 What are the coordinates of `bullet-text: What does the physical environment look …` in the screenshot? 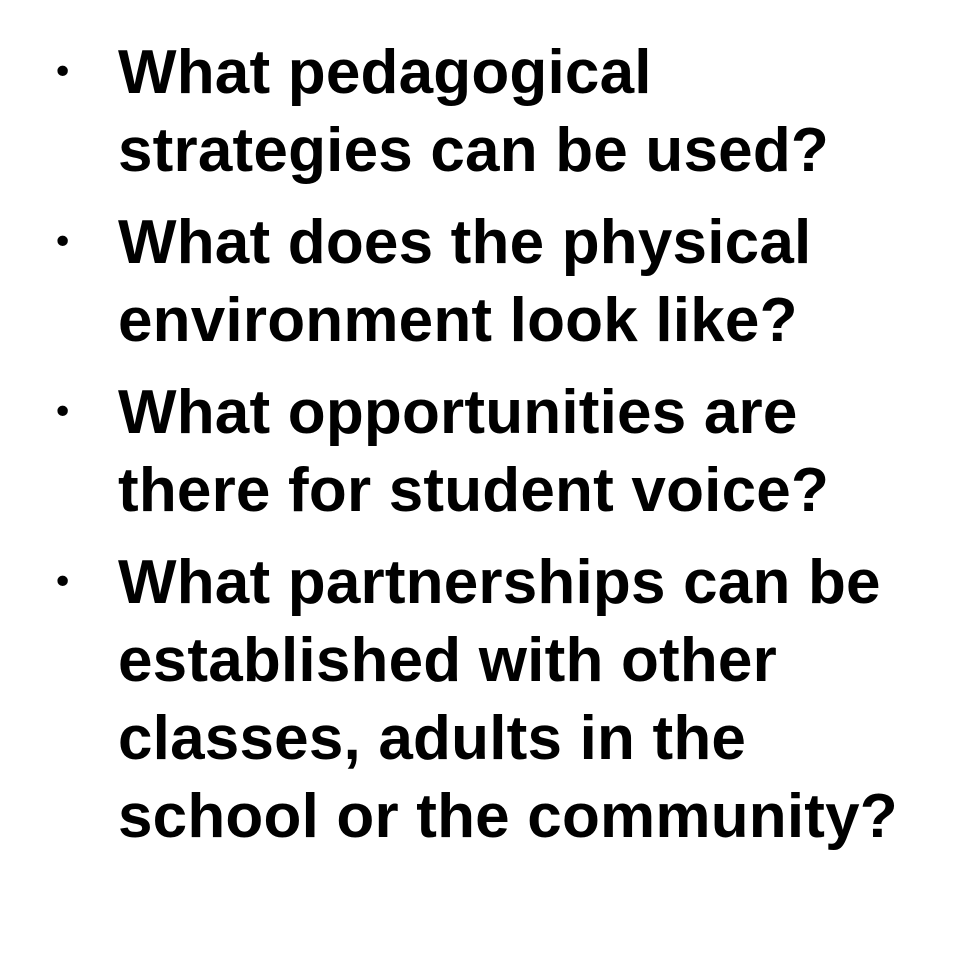 It's located at (465, 281).